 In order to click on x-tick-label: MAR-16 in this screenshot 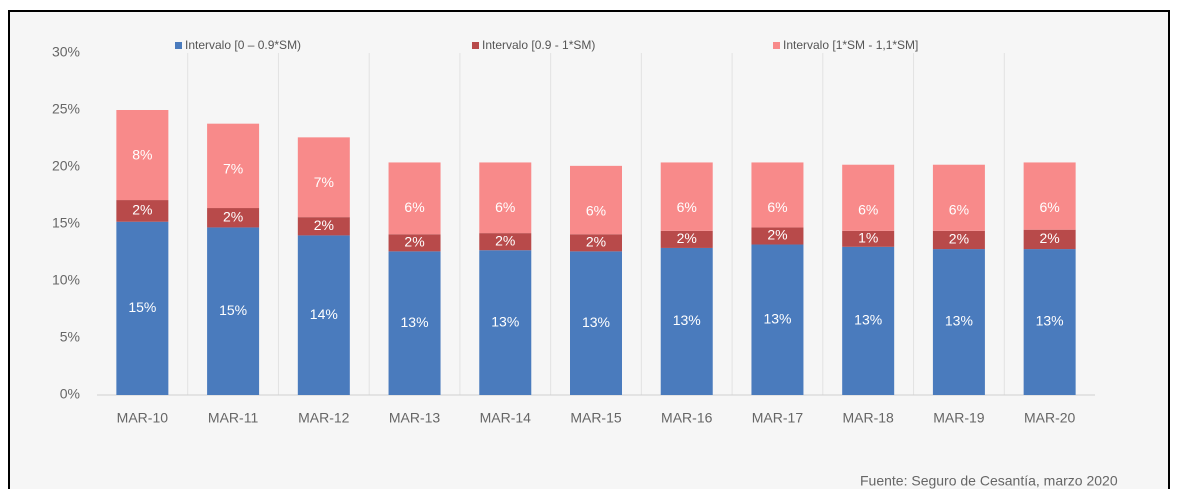, I will do `click(687, 418)`.